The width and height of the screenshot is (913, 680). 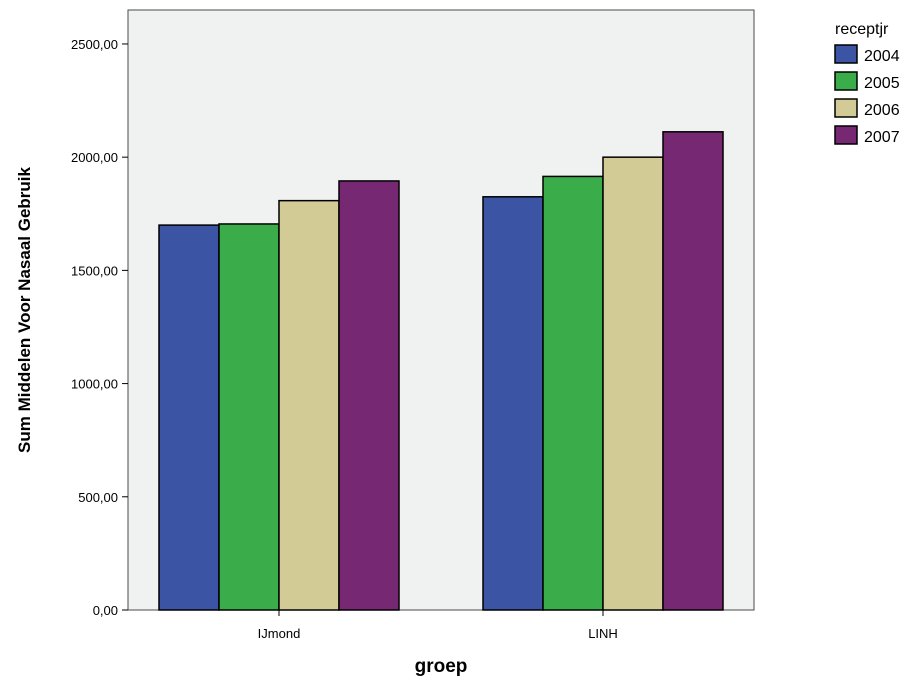 I want to click on bar-ijmond-2007, so click(x=369, y=395).